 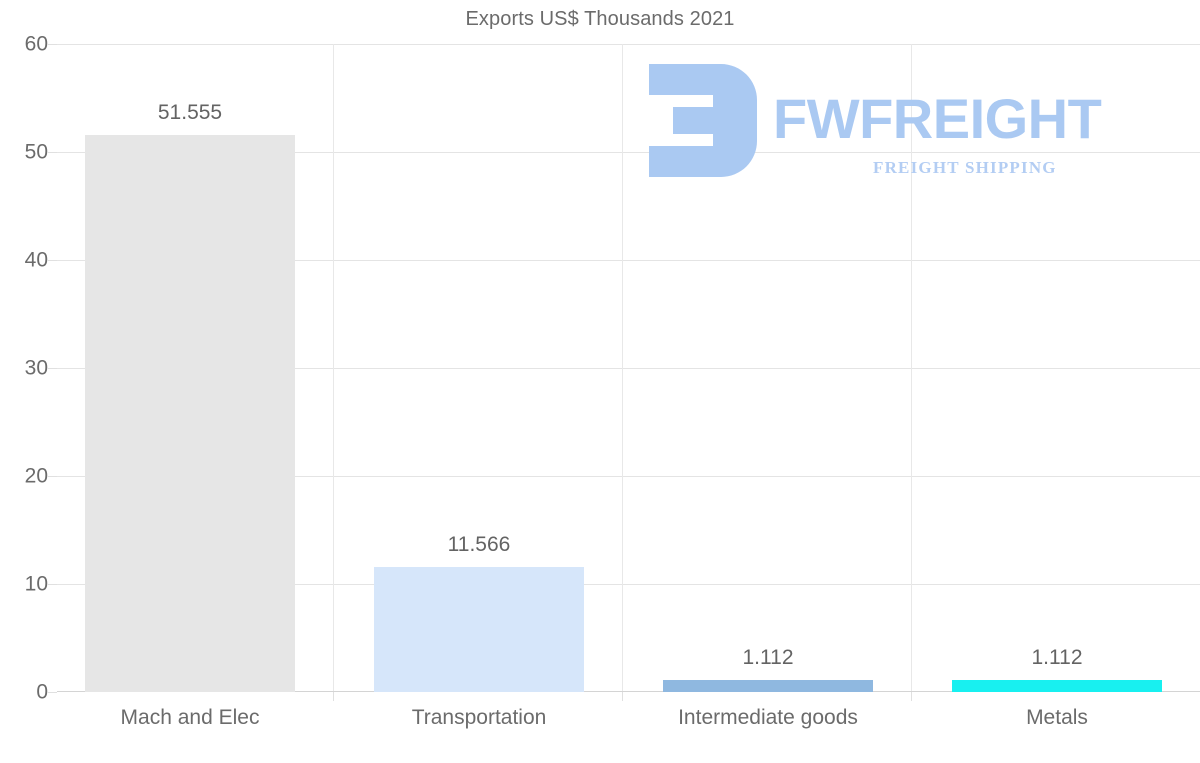 What do you see at coordinates (600, 19) in the screenshot?
I see `chart-title: Exports US$ Thousands 2021` at bounding box center [600, 19].